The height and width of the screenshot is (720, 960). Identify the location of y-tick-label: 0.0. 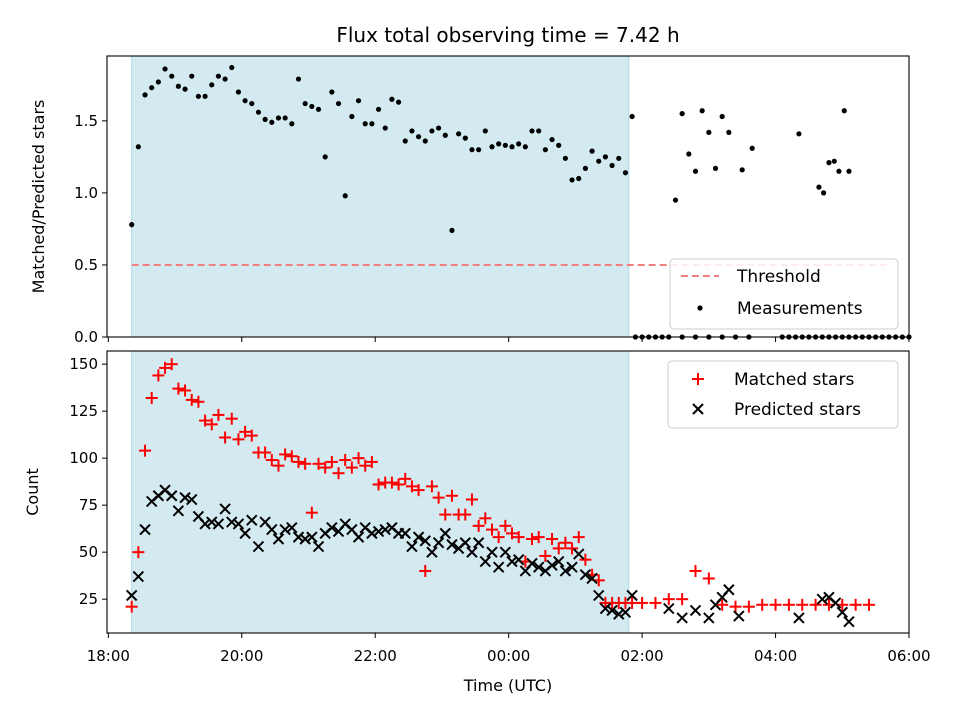
(86, 337).